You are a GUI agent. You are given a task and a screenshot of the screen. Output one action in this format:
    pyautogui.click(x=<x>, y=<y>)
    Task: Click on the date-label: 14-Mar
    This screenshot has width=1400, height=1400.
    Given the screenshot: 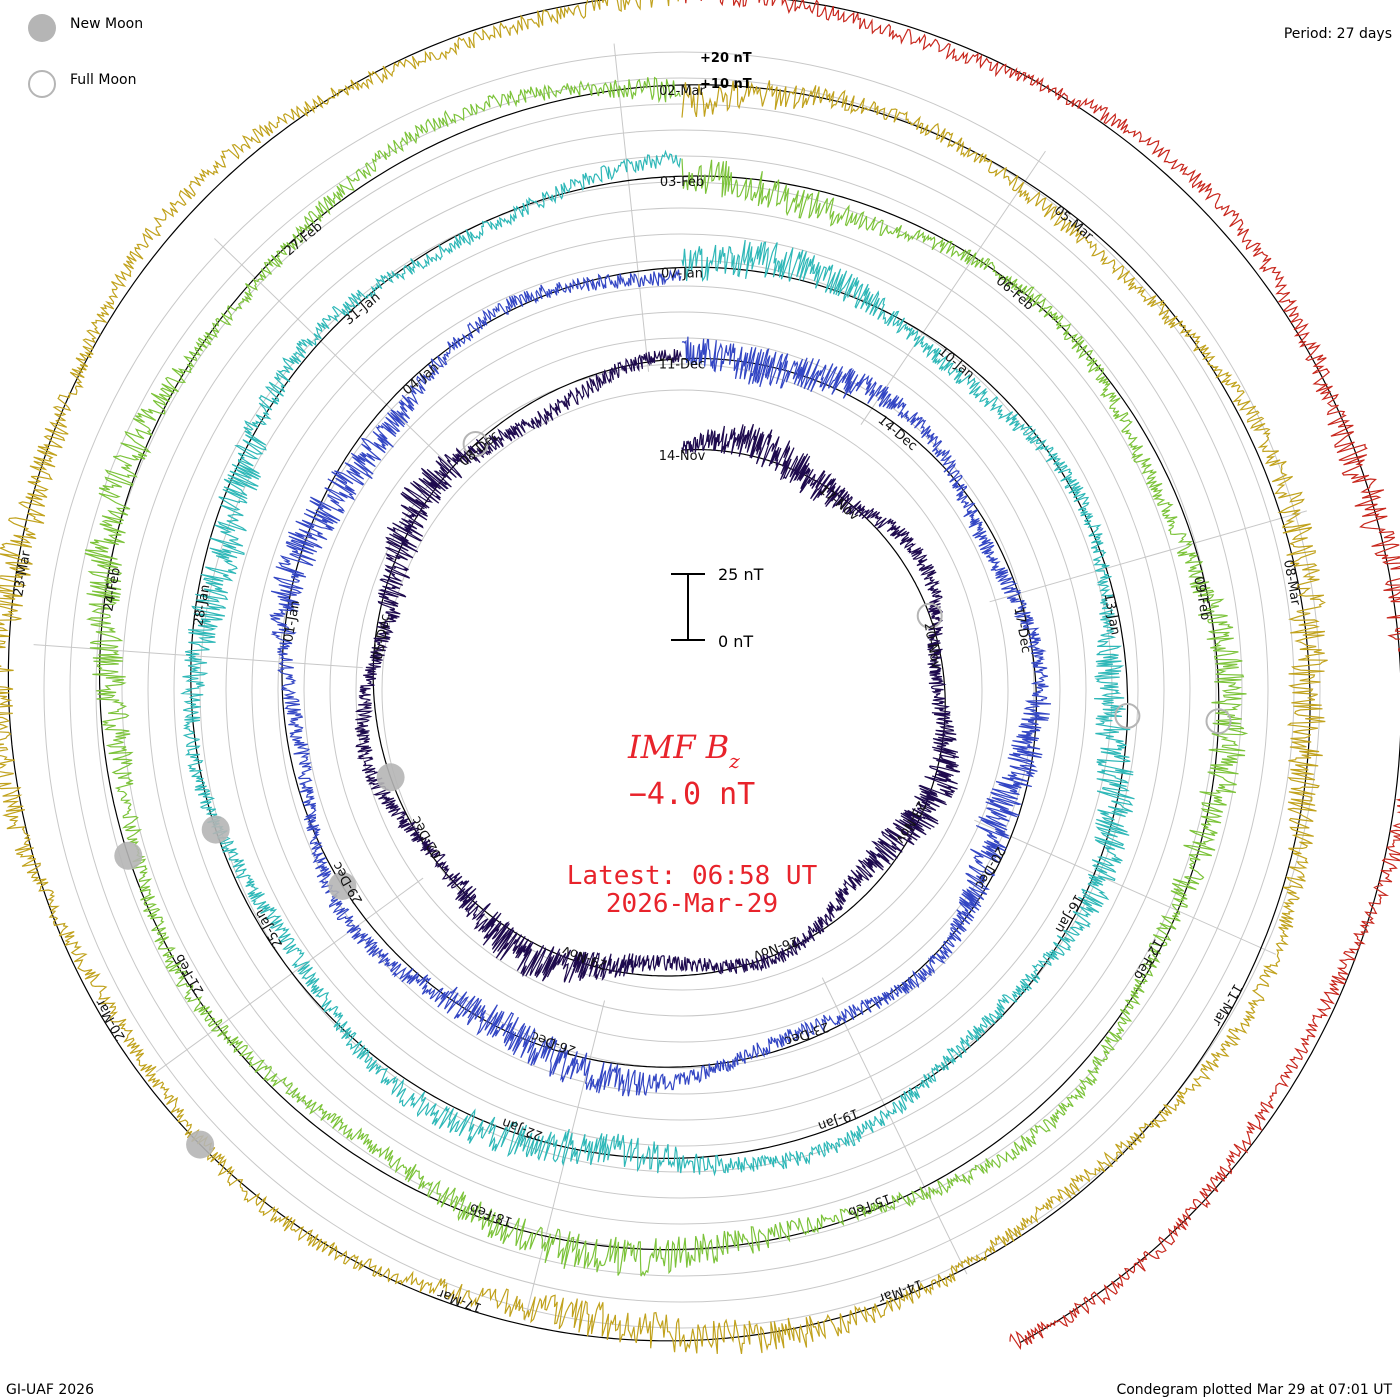 What is the action you would take?
    pyautogui.click(x=900, y=1291)
    